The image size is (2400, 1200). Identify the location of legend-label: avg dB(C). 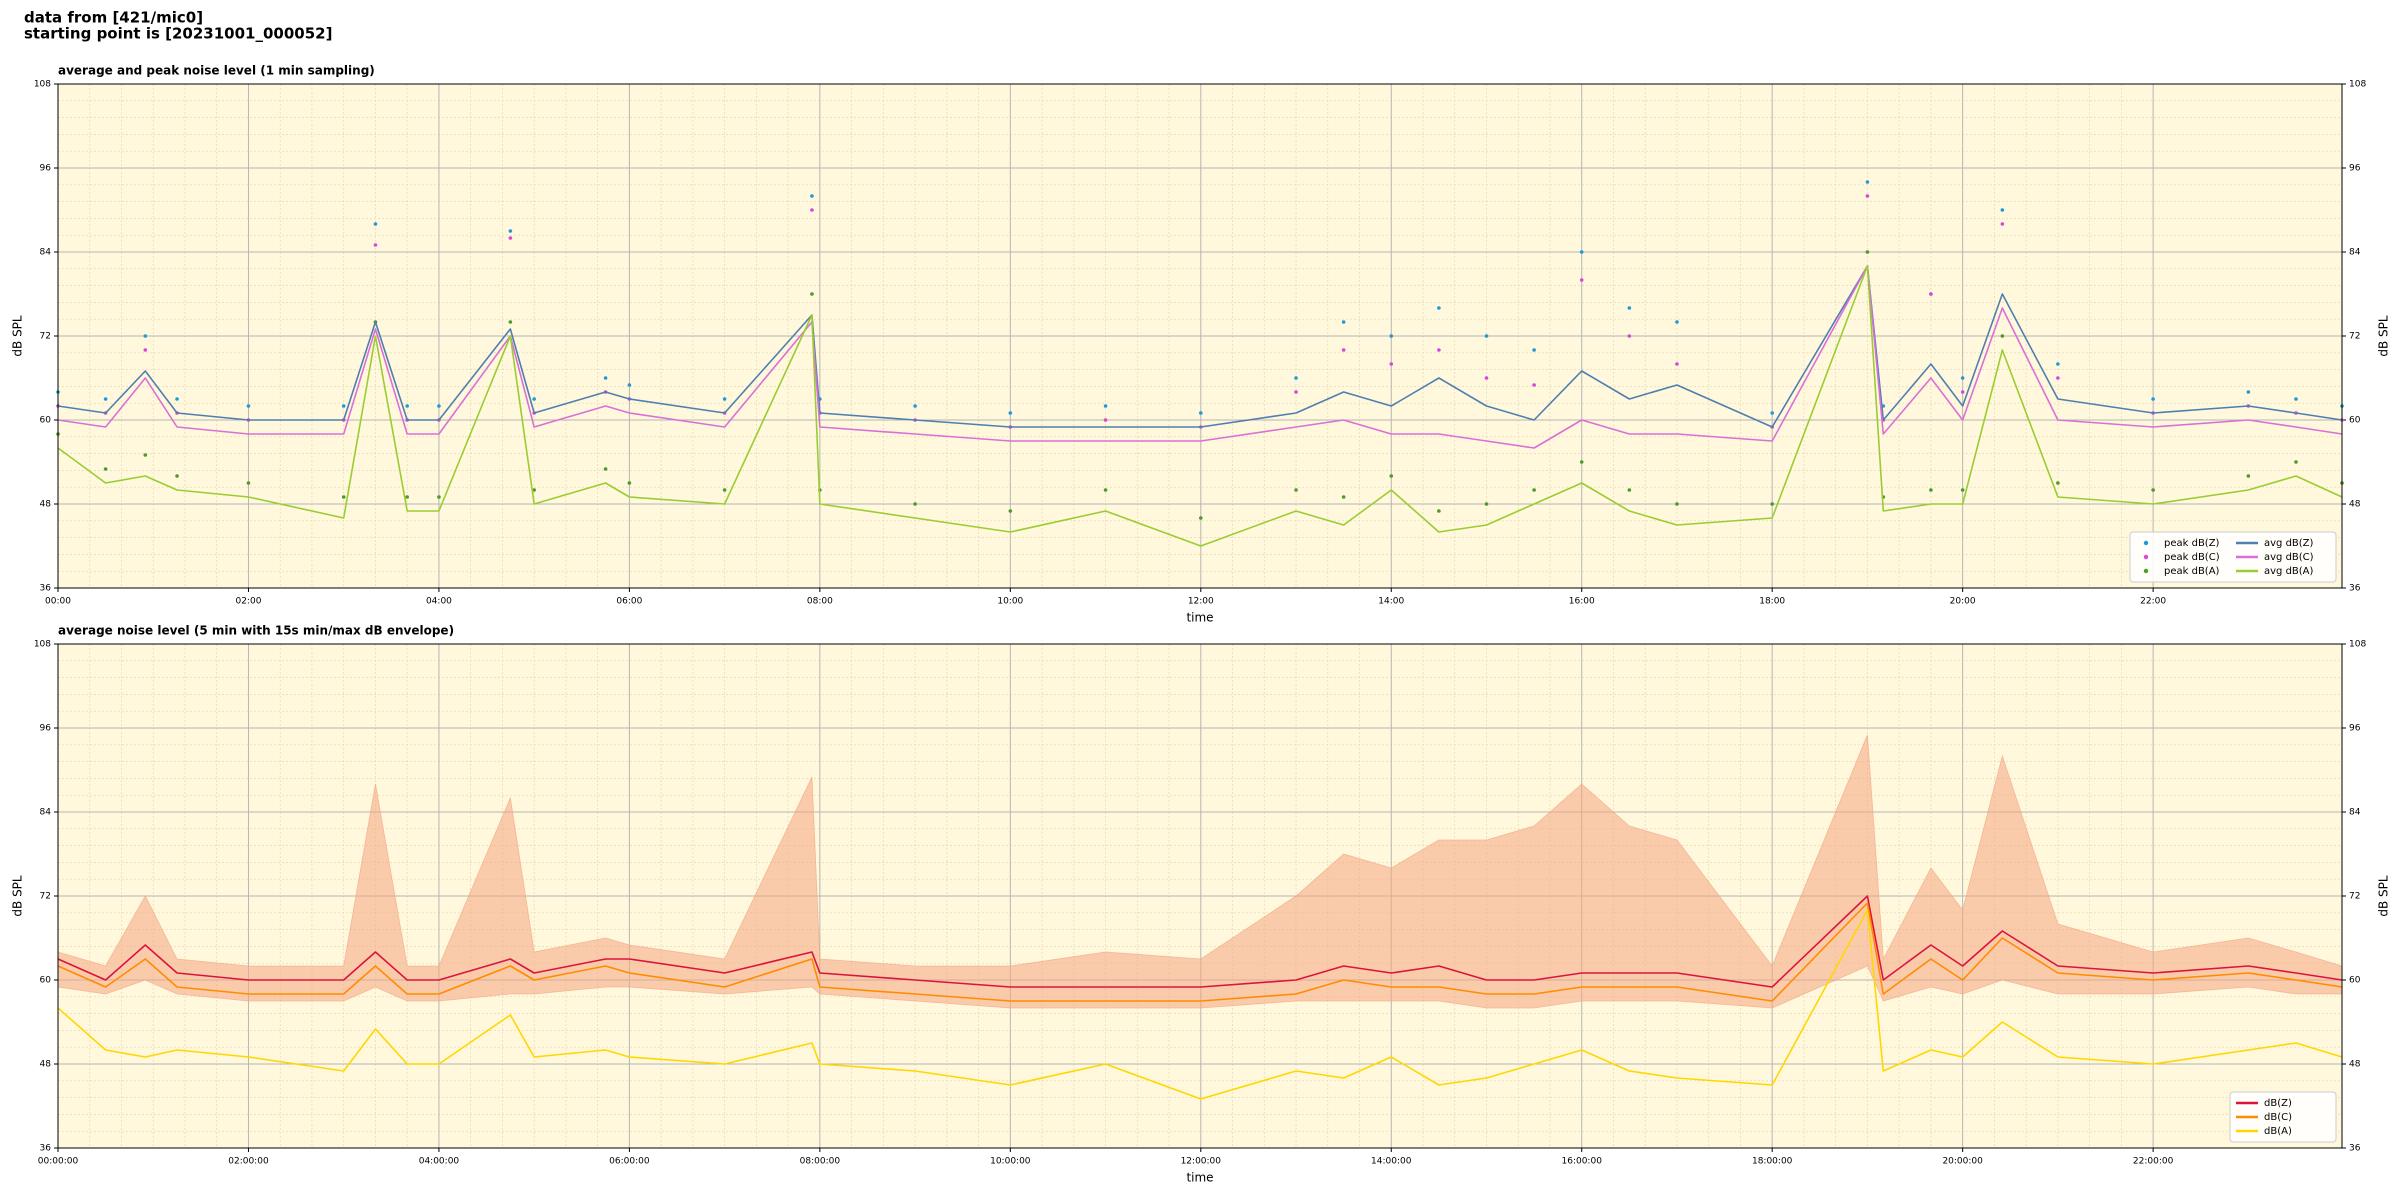
(2289, 557).